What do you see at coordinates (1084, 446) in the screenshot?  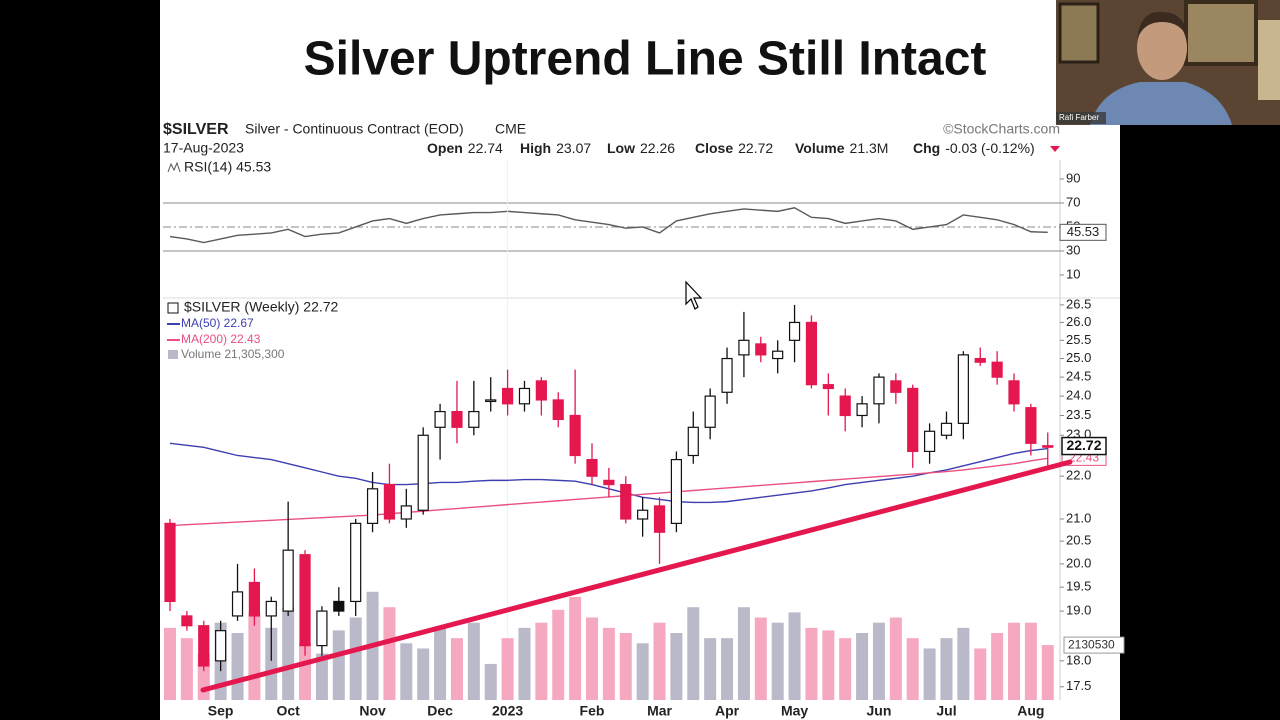 I see `price-tag-box` at bounding box center [1084, 446].